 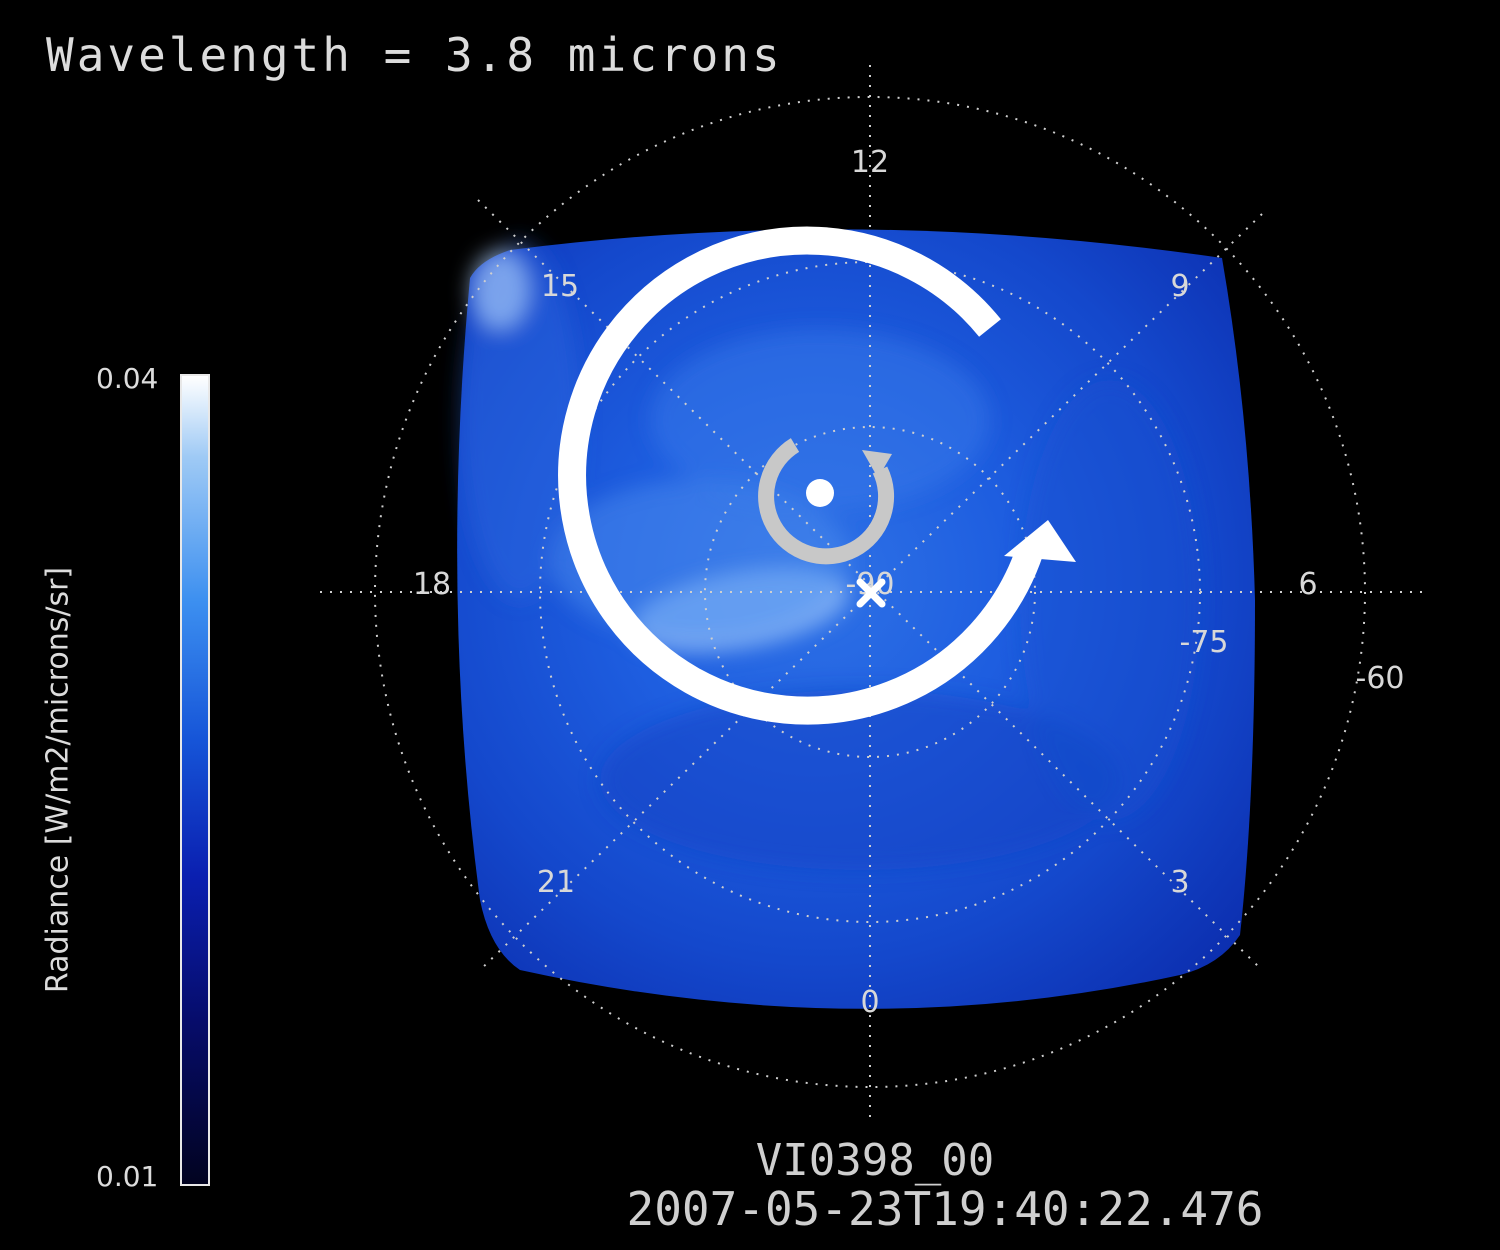 What do you see at coordinates (556, 882) in the screenshot?
I see `local-time-label-21: 21` at bounding box center [556, 882].